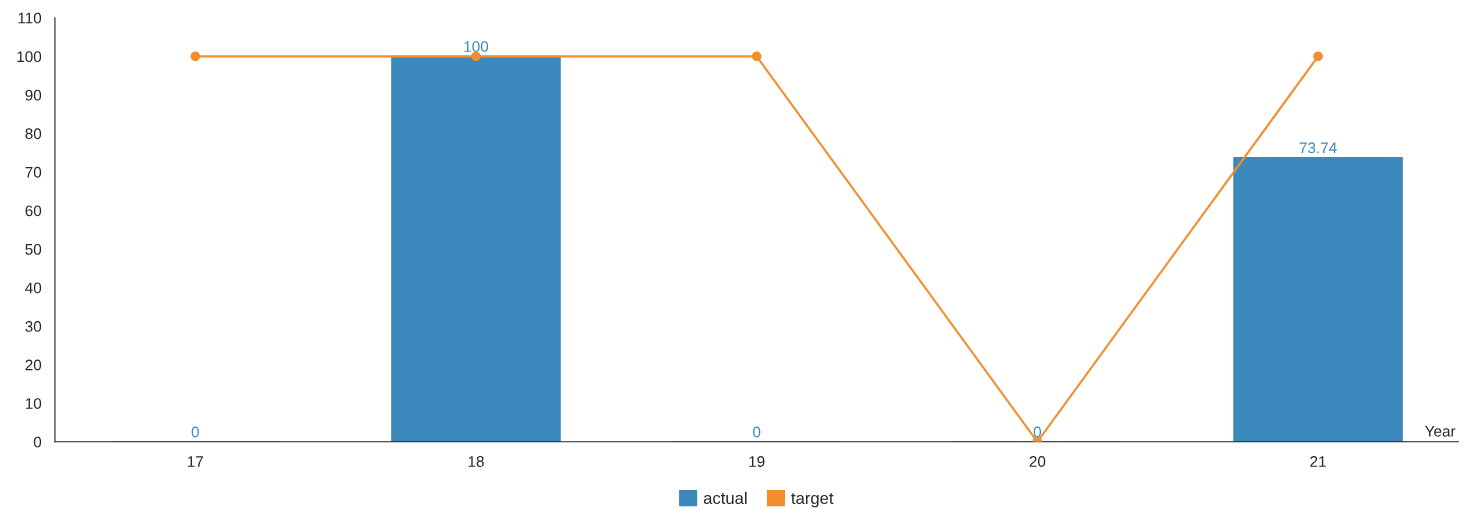  What do you see at coordinates (33, 365) in the screenshot?
I see `y-tick-label: 20` at bounding box center [33, 365].